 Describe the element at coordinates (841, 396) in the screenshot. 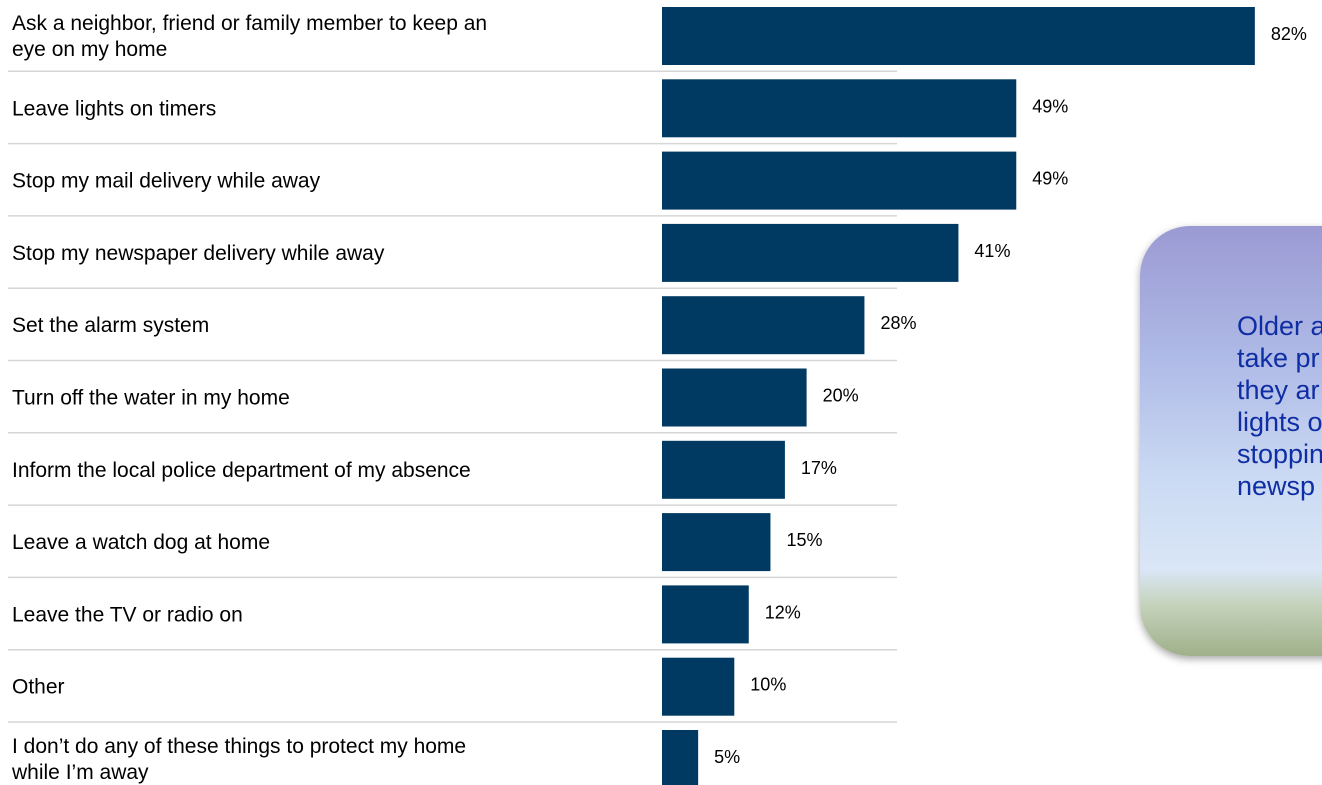

I see `value-label: 20%` at that location.